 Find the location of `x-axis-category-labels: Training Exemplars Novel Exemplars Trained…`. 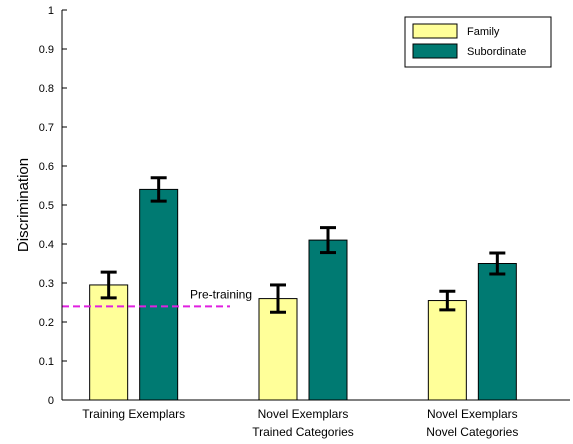

x-axis-category-labels: Training Exemplars Novel Exemplars Trained… is located at coordinates (300, 423).